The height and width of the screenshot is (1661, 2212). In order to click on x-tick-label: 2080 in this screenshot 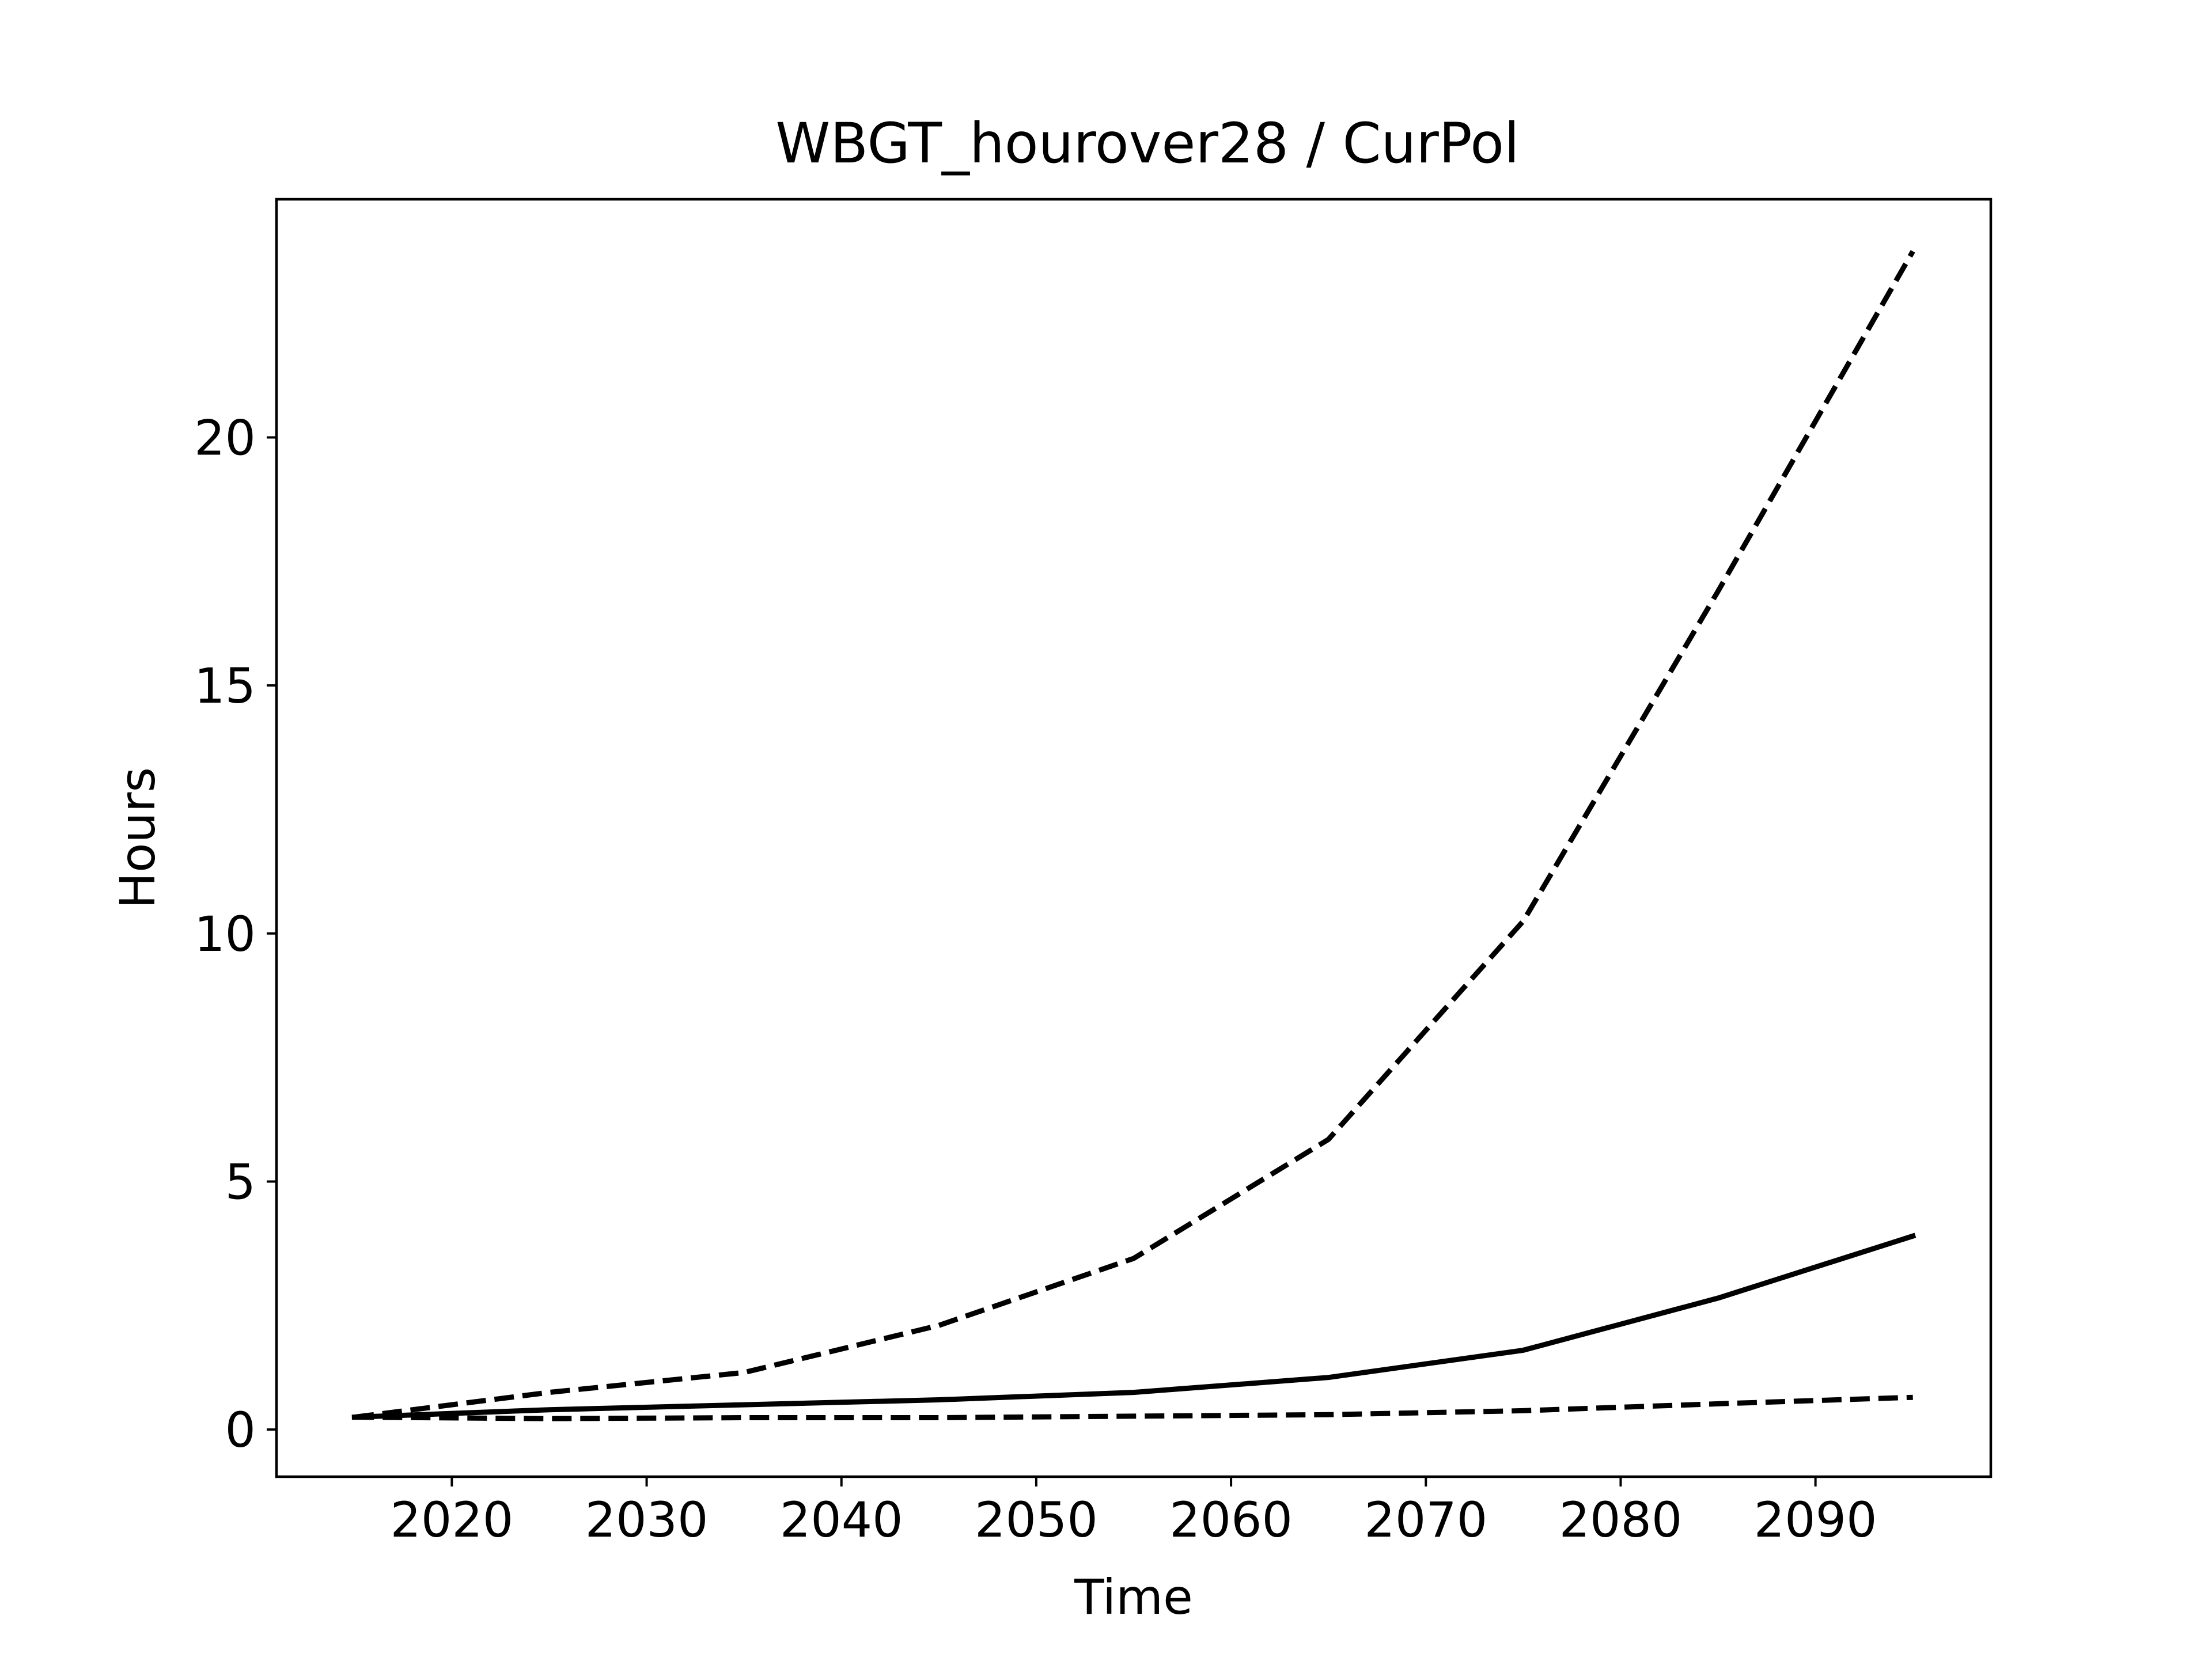, I will do `click(1621, 1520)`.